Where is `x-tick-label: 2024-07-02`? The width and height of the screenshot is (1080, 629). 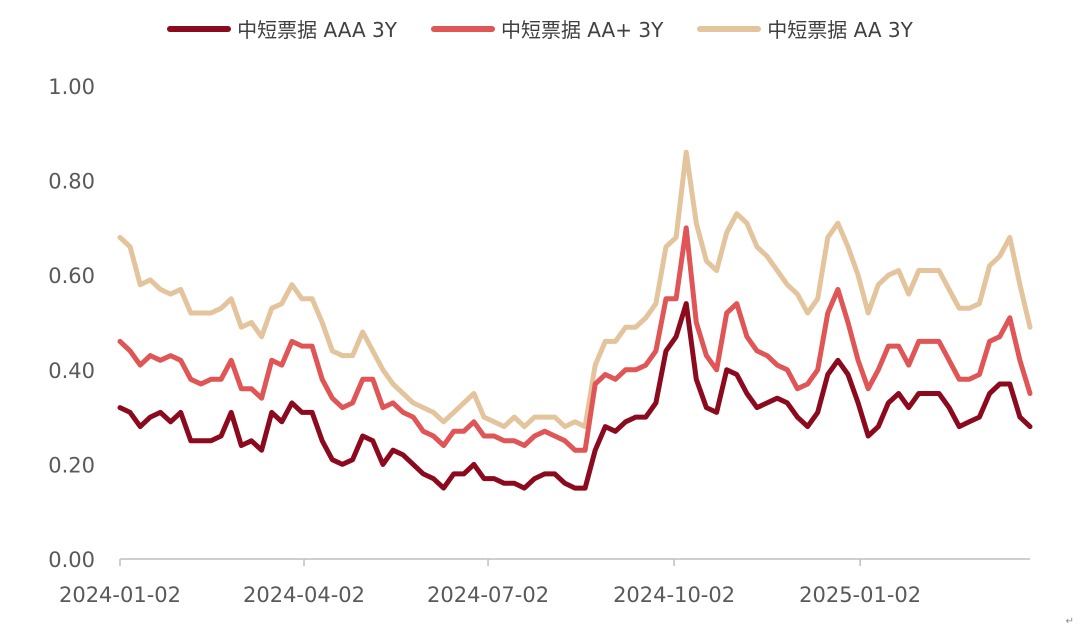
x-tick-label: 2024-07-02 is located at coordinates (488, 595).